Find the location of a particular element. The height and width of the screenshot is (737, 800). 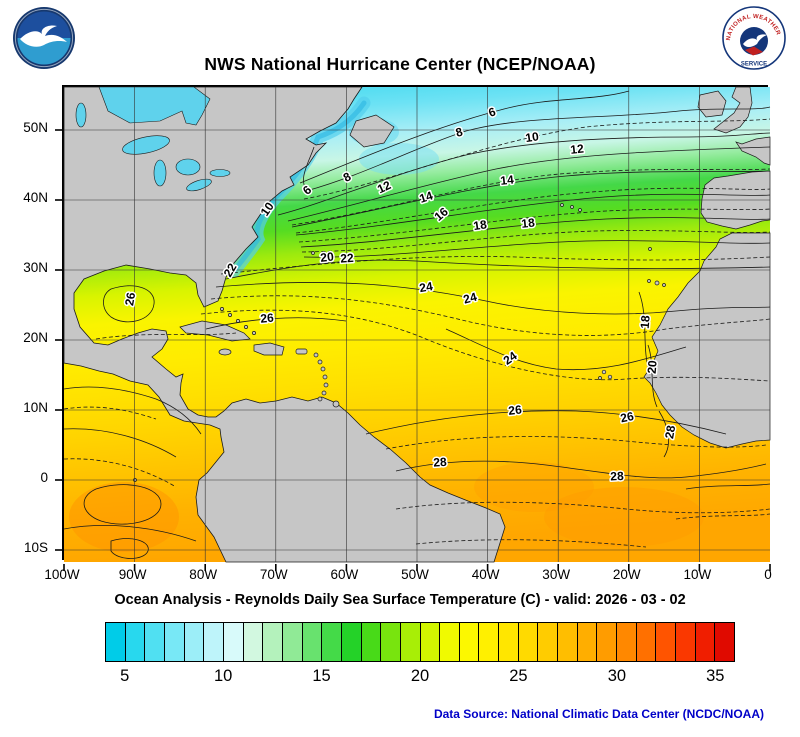

lat-axis-labels: 50N 40N 30N 20N 10N 0 10S is located at coordinates (28, 290).